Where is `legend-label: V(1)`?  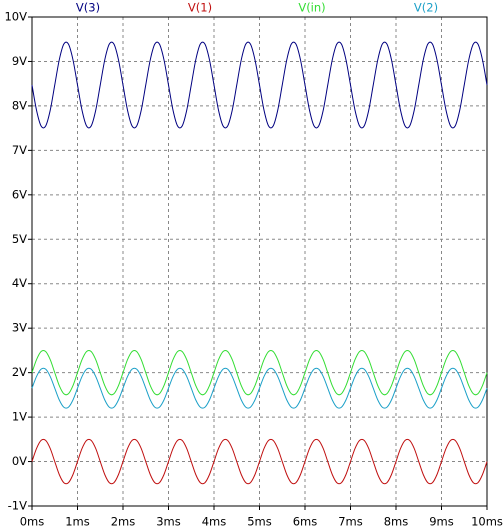
legend-label: V(1) is located at coordinates (200, 8).